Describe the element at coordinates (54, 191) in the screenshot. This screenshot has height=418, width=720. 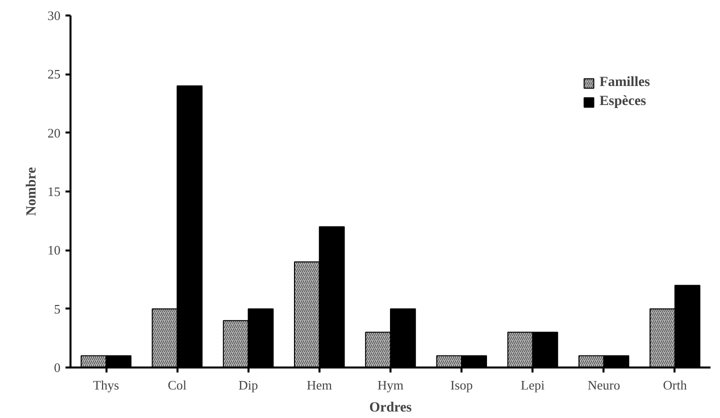
I see `y-tick-label: 15` at that location.